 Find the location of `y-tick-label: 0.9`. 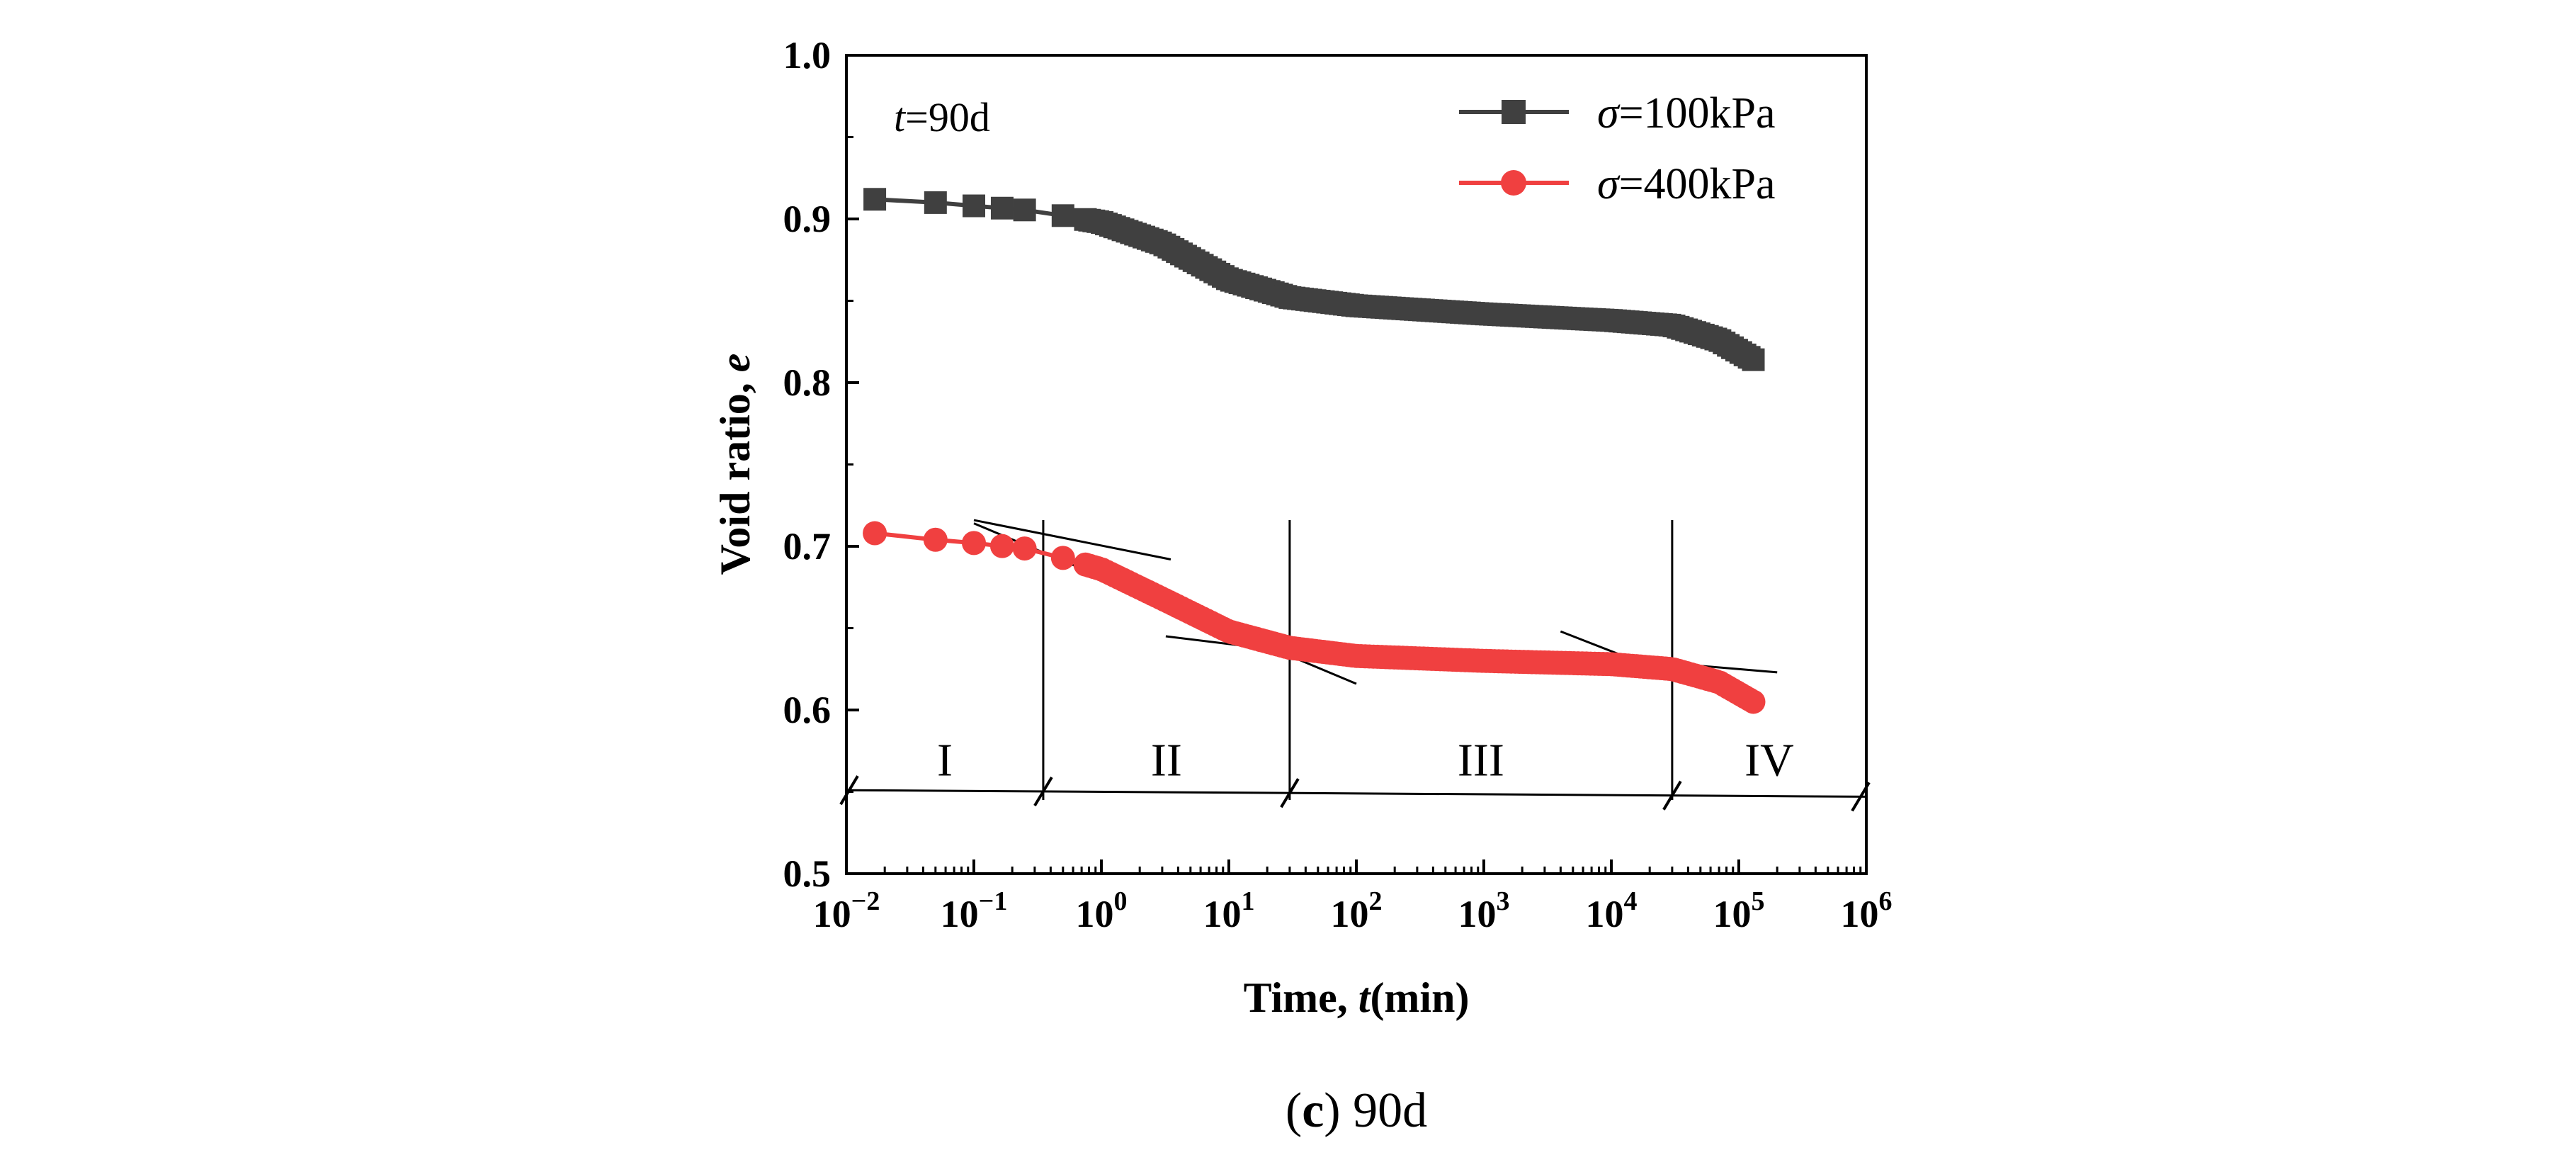

y-tick-label: 0.9 is located at coordinates (807, 219).